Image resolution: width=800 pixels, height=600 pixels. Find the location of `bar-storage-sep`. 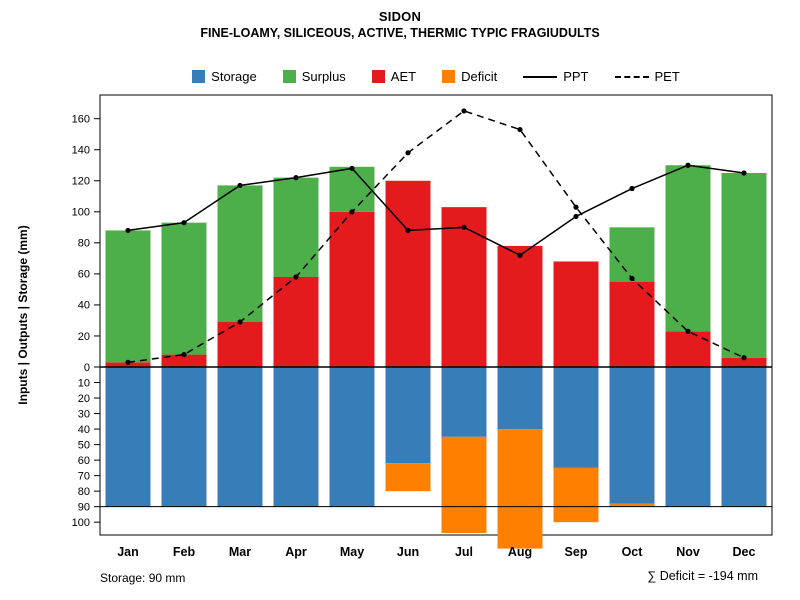

bar-storage-sep is located at coordinates (576, 417).